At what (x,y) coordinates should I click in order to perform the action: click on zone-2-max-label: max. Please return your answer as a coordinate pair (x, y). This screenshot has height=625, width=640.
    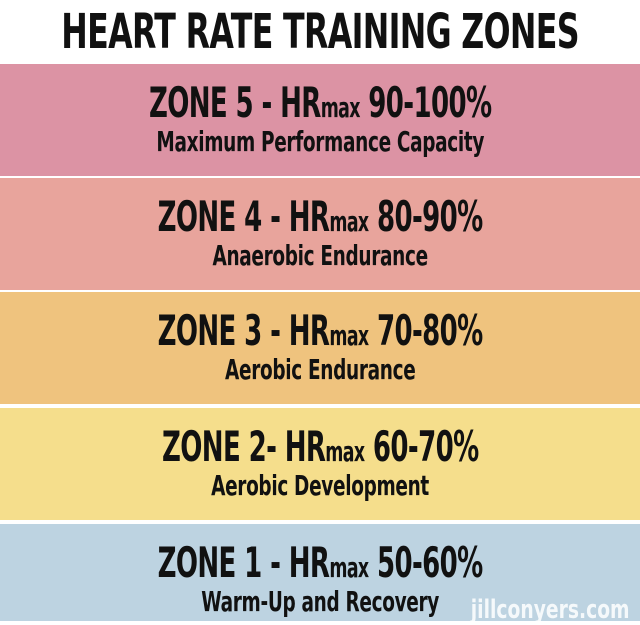
    Looking at the image, I should click on (345, 451).